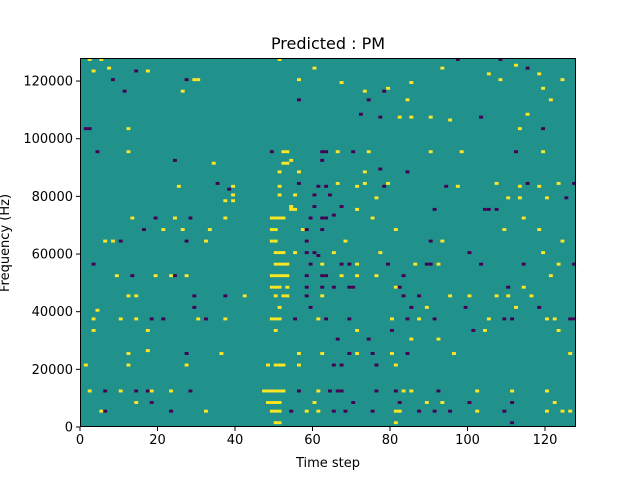 Image resolution: width=640 pixels, height=484 pixels. I want to click on y-axis: 0 20000 40000 60000 80000 100000 120000, so click(51, 255).